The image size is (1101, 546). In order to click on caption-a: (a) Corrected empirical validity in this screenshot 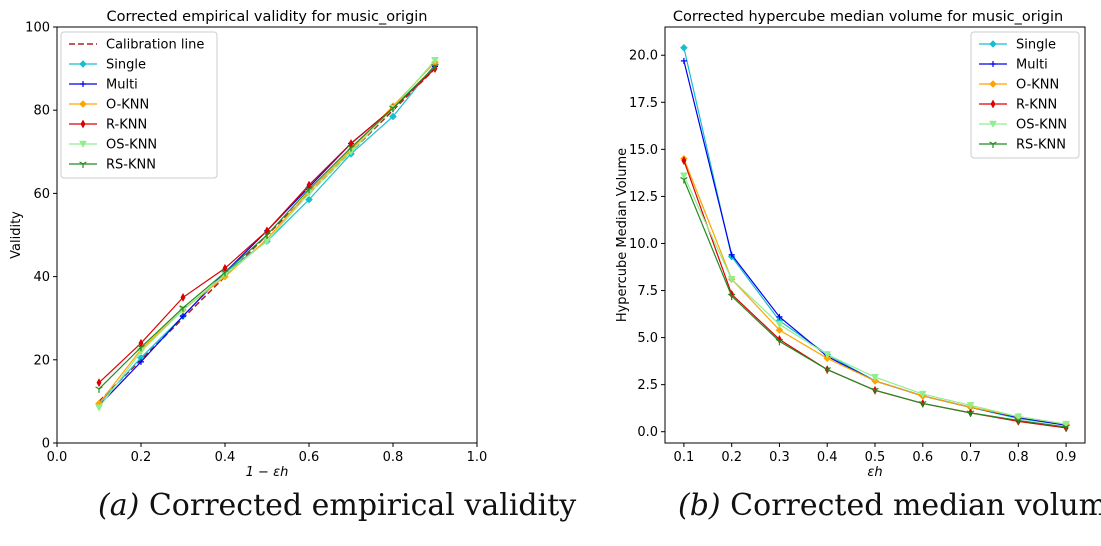, I will do `click(337, 505)`.